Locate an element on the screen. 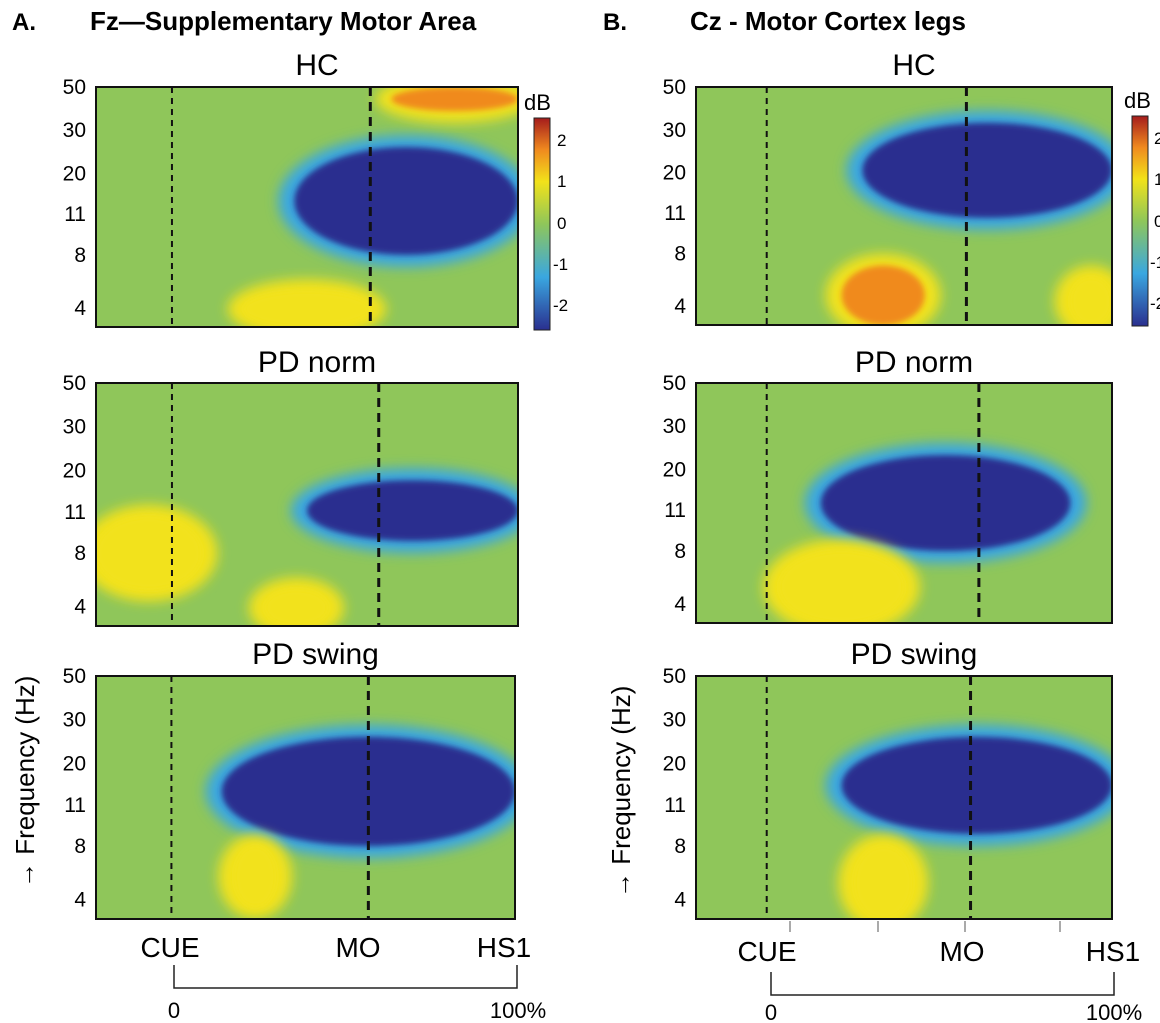 Image resolution: width=1160 pixels, height=1023 pixels. spectrogram-b-5: 50 30 20 11 8 4 PD swing is located at coordinates (888, 779).